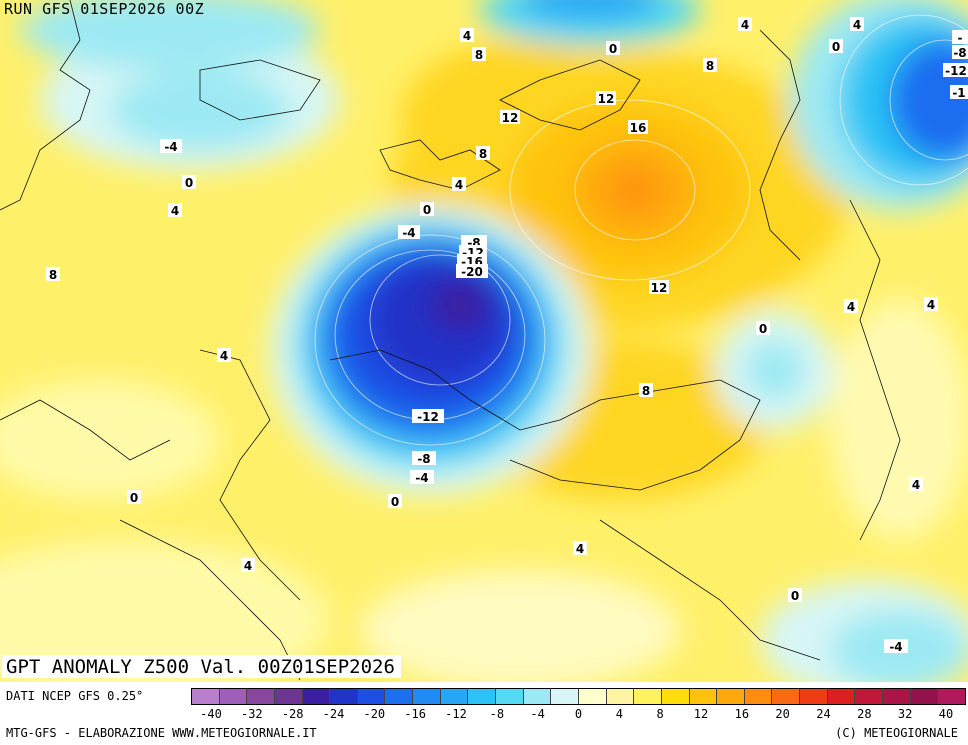 This screenshot has width=968, height=745. I want to click on contour-label: -1, so click(959, 92).